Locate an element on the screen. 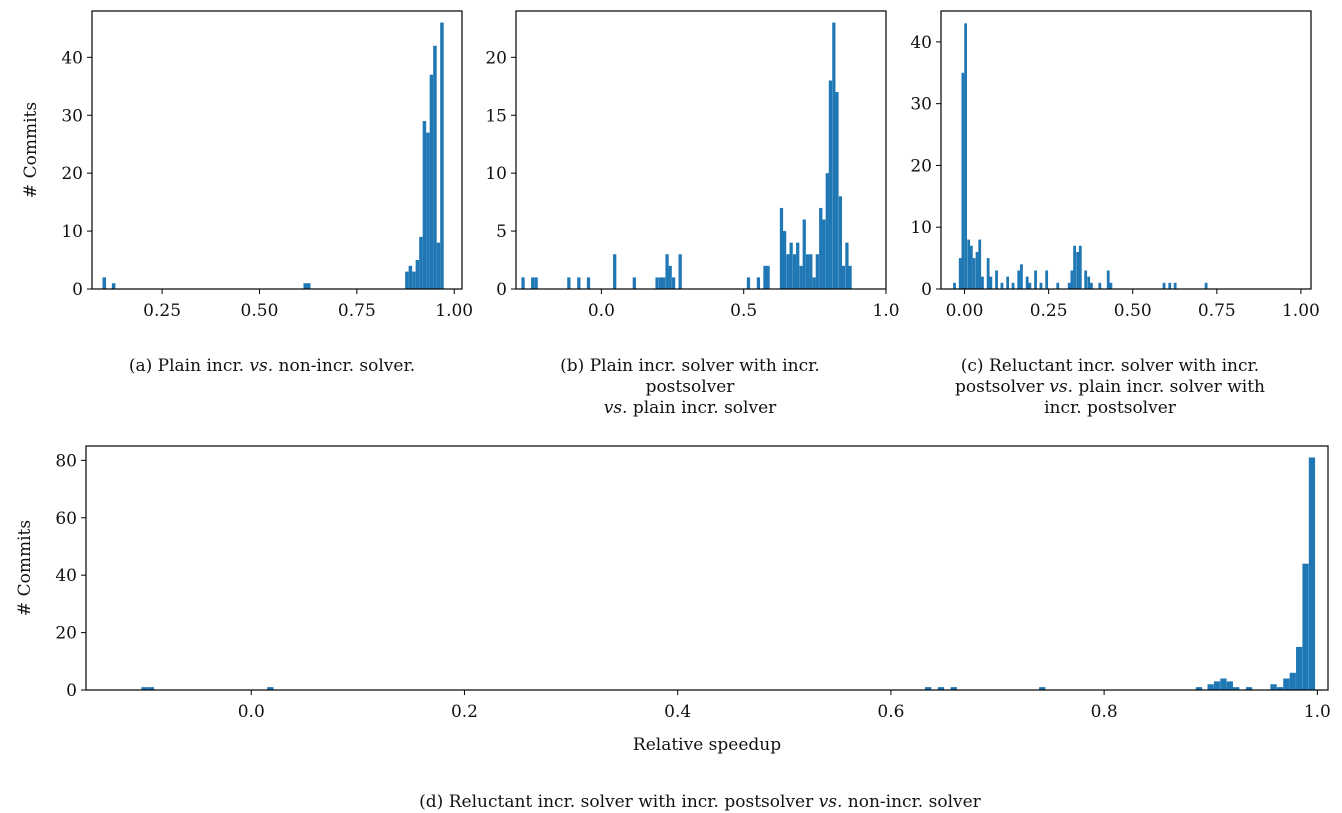 The height and width of the screenshot is (813, 1342). y-tick-label: 30 is located at coordinates (72, 116).